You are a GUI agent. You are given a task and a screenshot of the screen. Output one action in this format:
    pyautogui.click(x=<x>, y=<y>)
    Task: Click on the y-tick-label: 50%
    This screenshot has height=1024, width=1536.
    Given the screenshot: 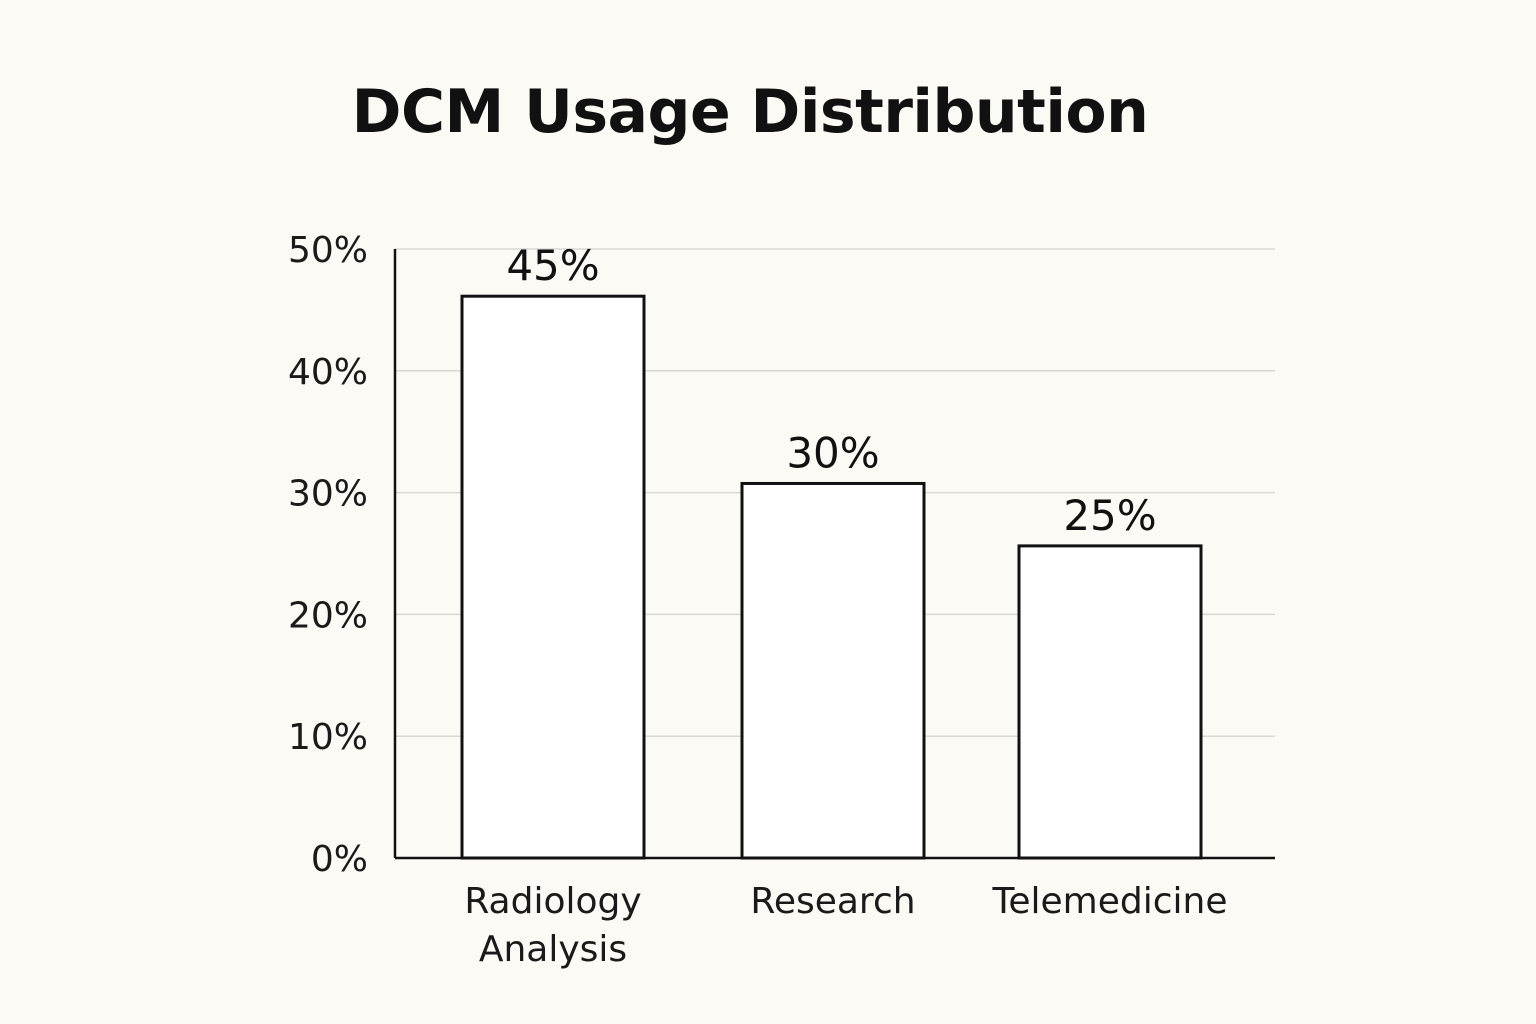 What is the action you would take?
    pyautogui.click(x=328, y=250)
    